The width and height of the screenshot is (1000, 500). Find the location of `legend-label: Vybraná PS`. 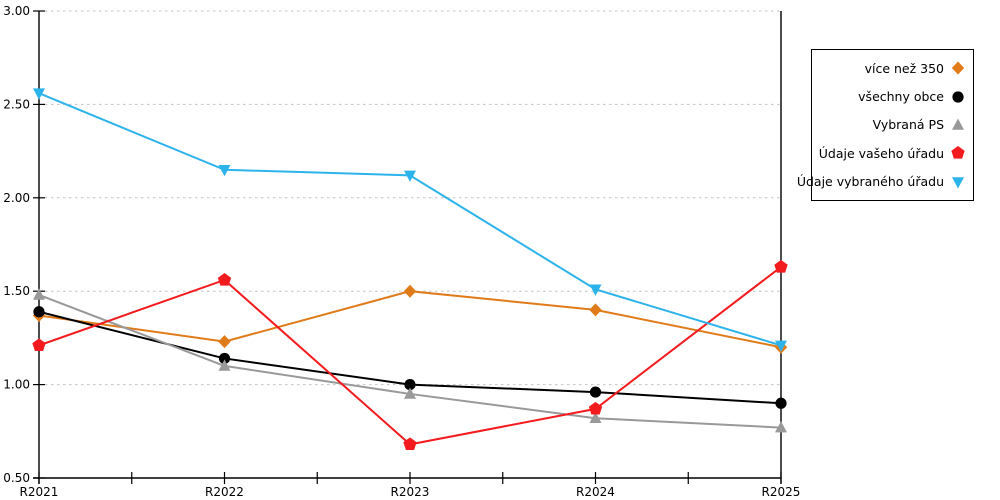

legend-label: Vybraná PS is located at coordinates (908, 125).